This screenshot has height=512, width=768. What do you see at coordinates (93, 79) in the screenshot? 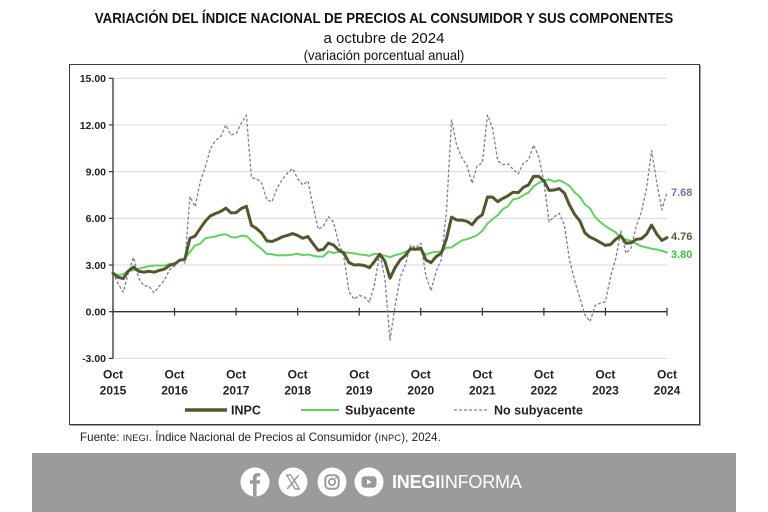
I see `y-tick-label: 15.00` at bounding box center [93, 79].